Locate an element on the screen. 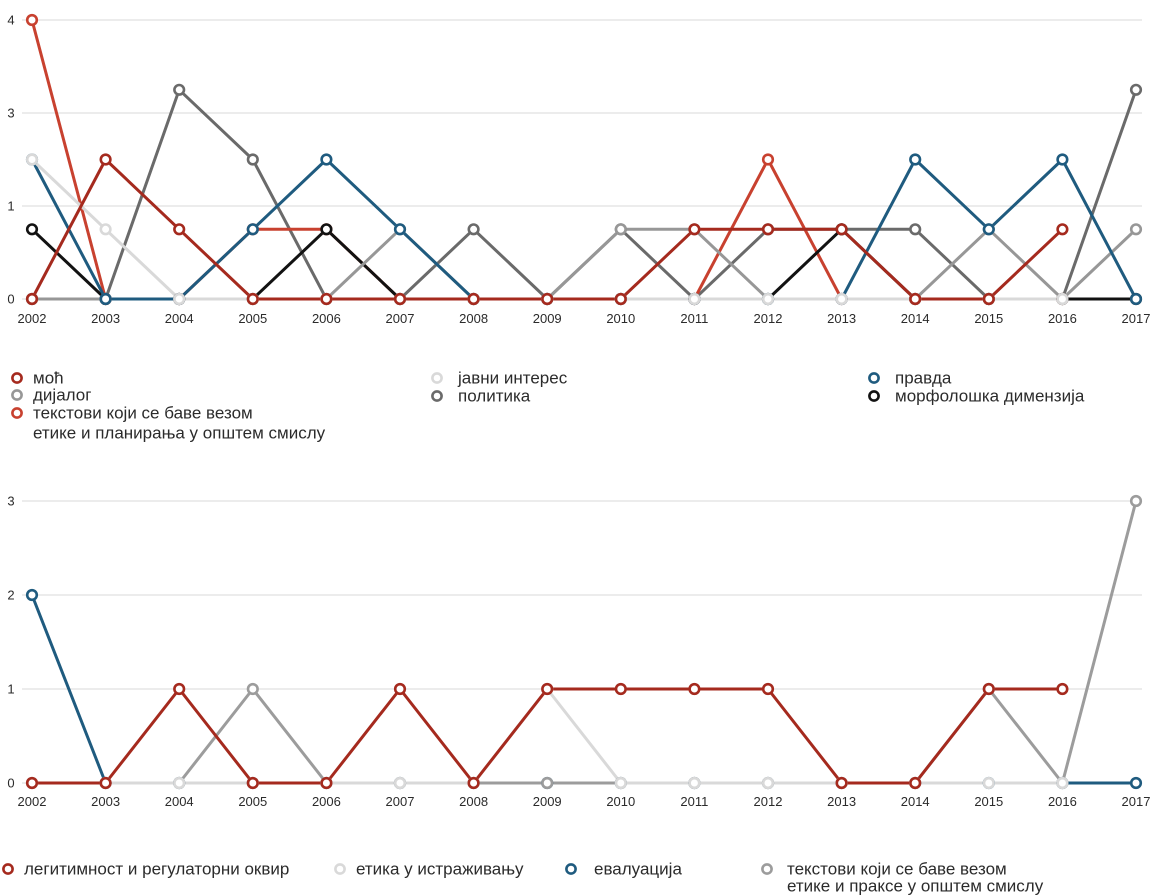 Image resolution: width=1152 pixels, height=896 pixels. legend-item: политика is located at coordinates (481, 396).